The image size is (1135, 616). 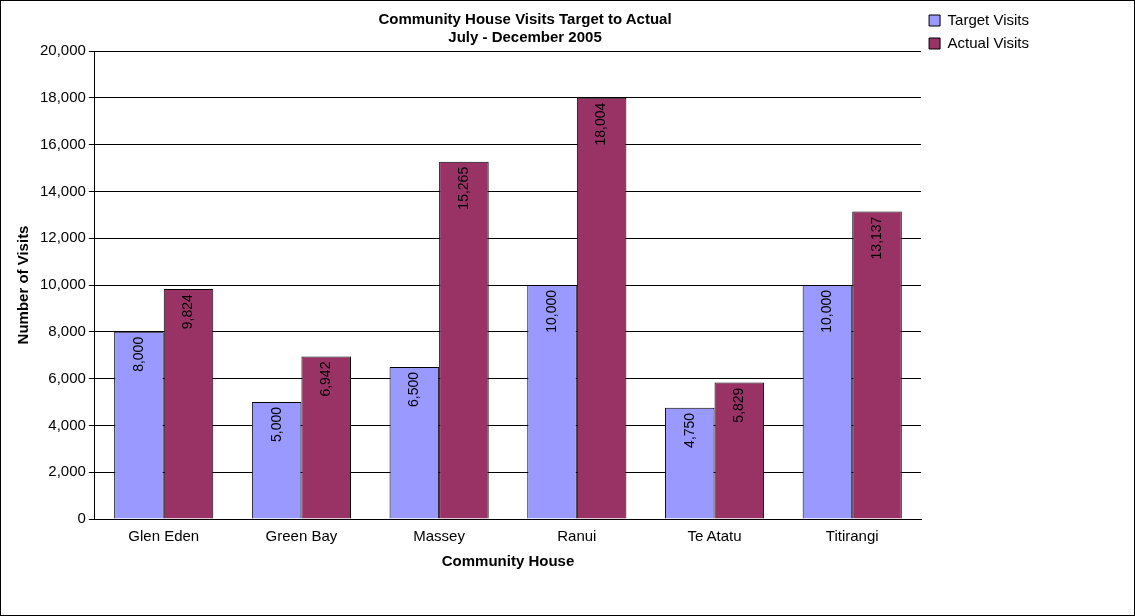 I want to click on x-tick-label: Ranui, so click(x=577, y=536).